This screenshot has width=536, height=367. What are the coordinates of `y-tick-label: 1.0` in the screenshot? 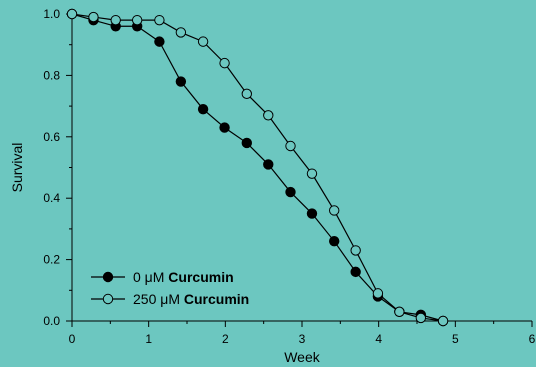 It's located at (51, 14).